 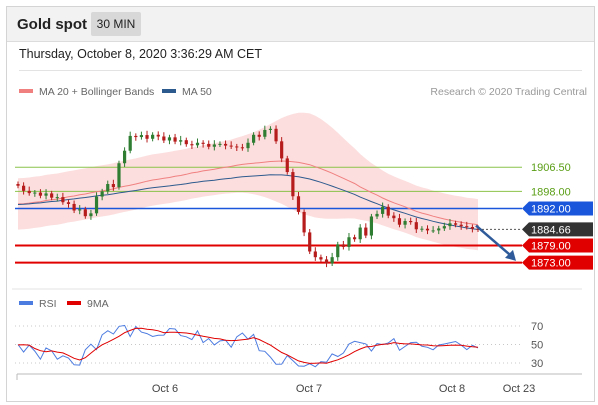 What do you see at coordinates (537, 327) in the screenshot?
I see `rsi-level-label: 70` at bounding box center [537, 327].